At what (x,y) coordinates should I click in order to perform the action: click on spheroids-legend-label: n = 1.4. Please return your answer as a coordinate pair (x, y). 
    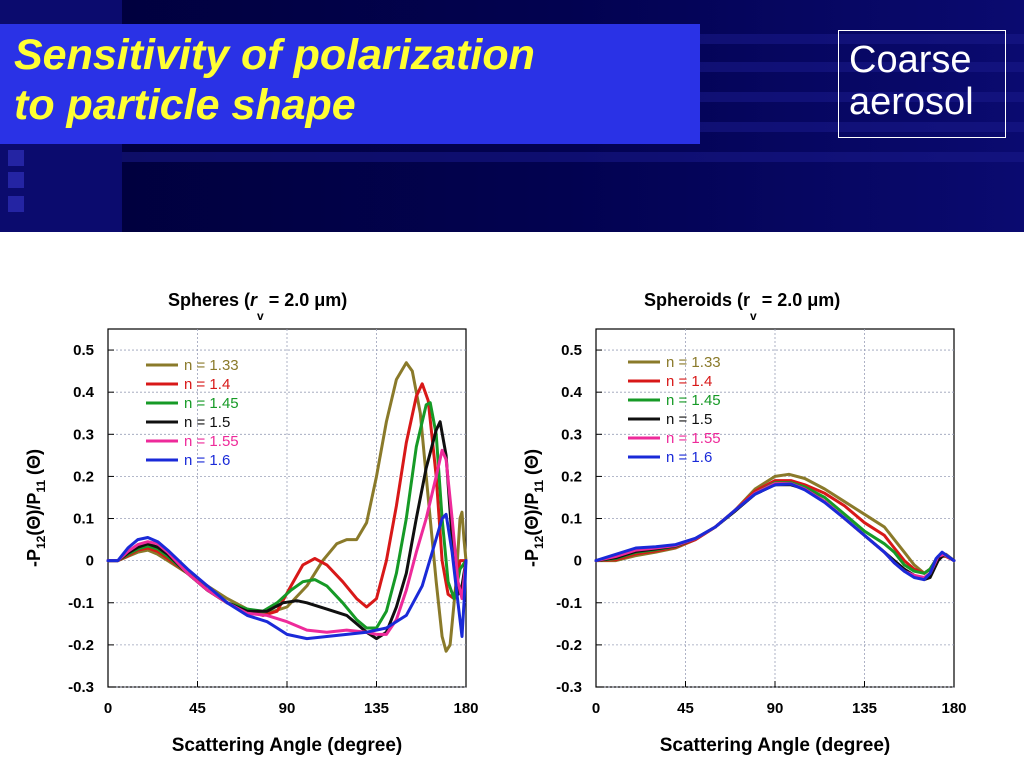
    Looking at the image, I should click on (689, 381).